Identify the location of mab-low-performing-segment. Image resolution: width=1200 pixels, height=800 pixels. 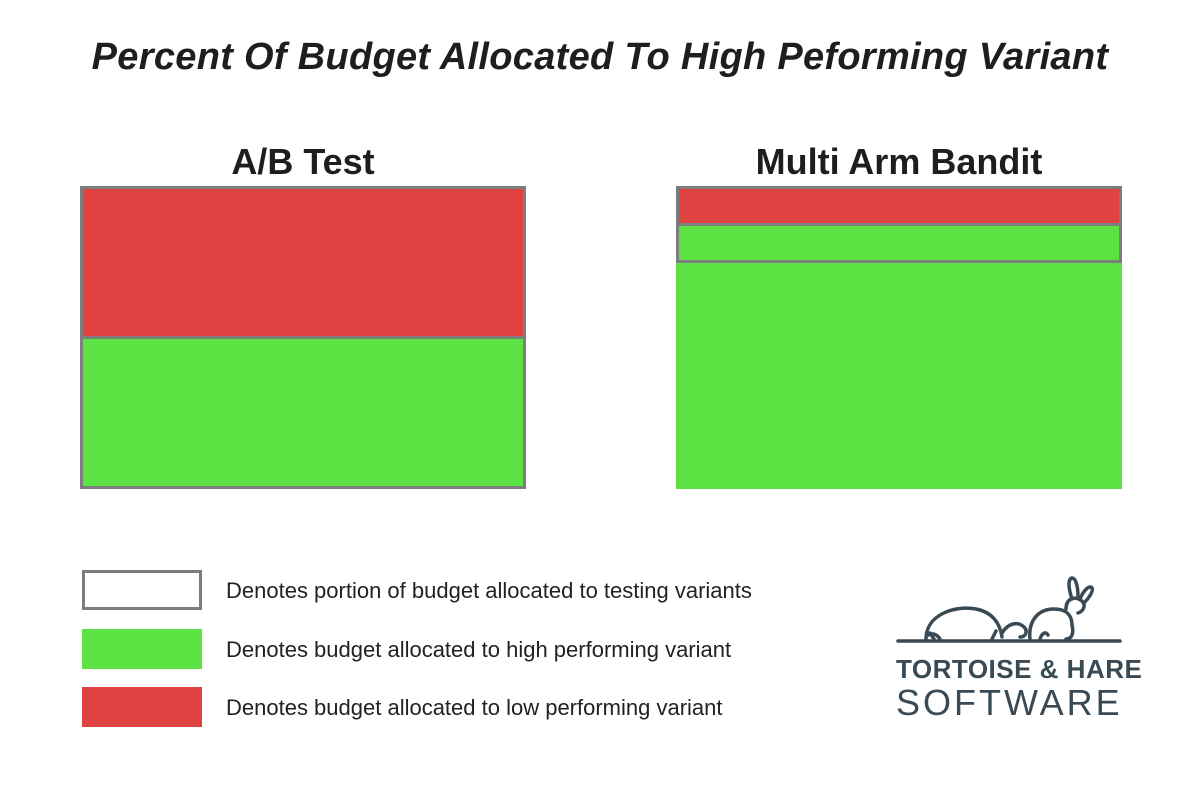
(899, 205).